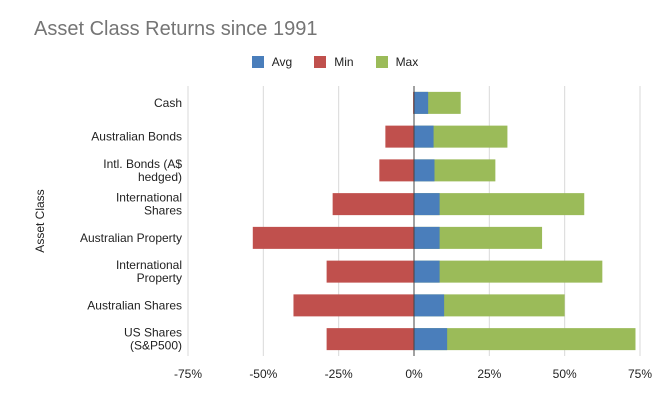  I want to click on chart-title: Asset Class Returns since 1991, so click(176, 29).